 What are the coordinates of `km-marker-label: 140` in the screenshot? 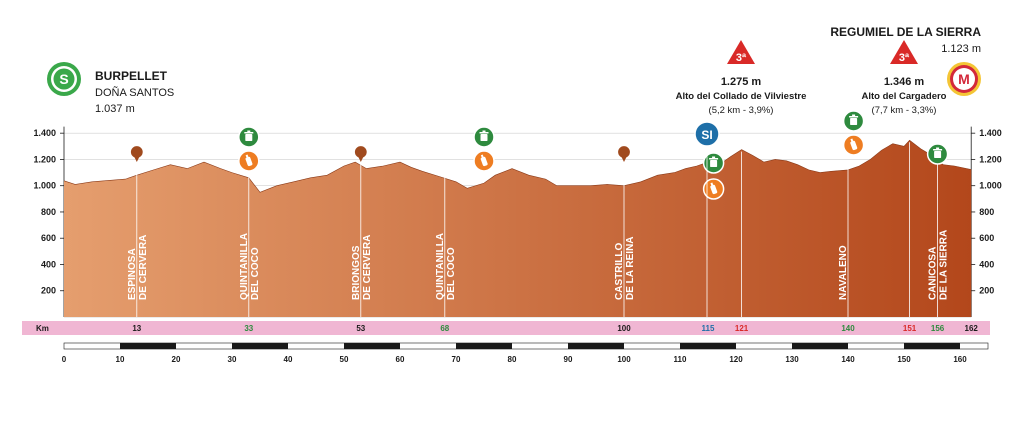 It's located at (848, 328).